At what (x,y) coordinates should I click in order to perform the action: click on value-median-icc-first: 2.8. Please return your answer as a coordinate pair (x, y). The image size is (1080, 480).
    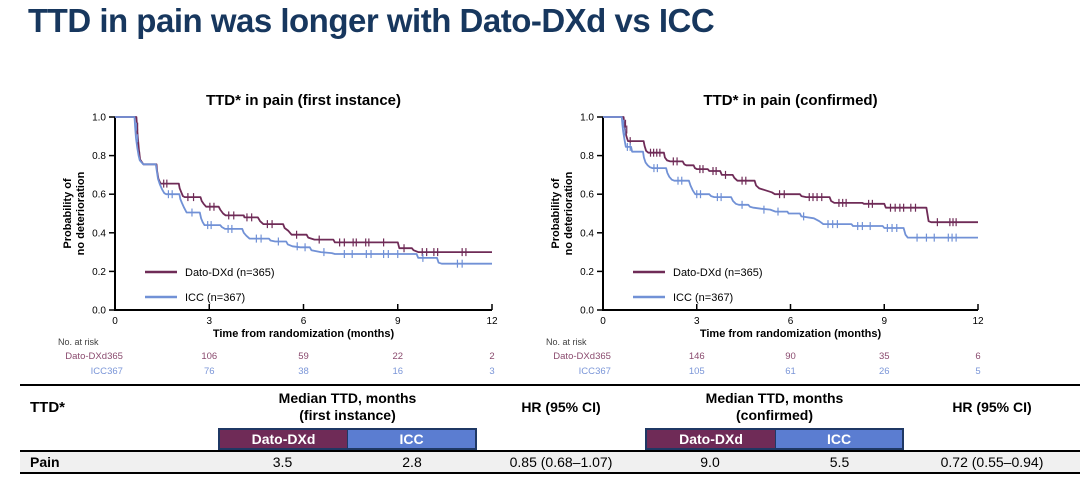
    Looking at the image, I should click on (412, 462).